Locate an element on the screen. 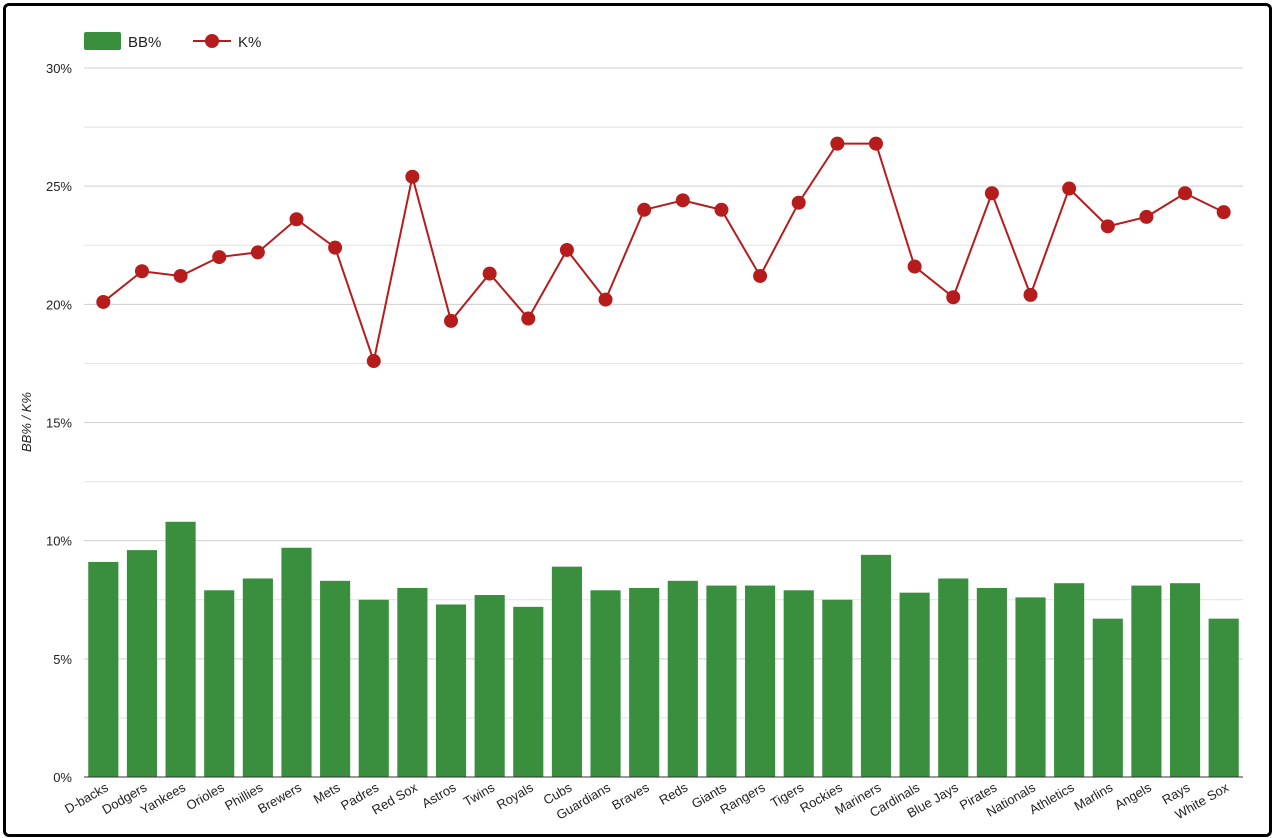 Image resolution: width=1273 pixels, height=838 pixels. x-tick-label: Twins is located at coordinates (479, 794).